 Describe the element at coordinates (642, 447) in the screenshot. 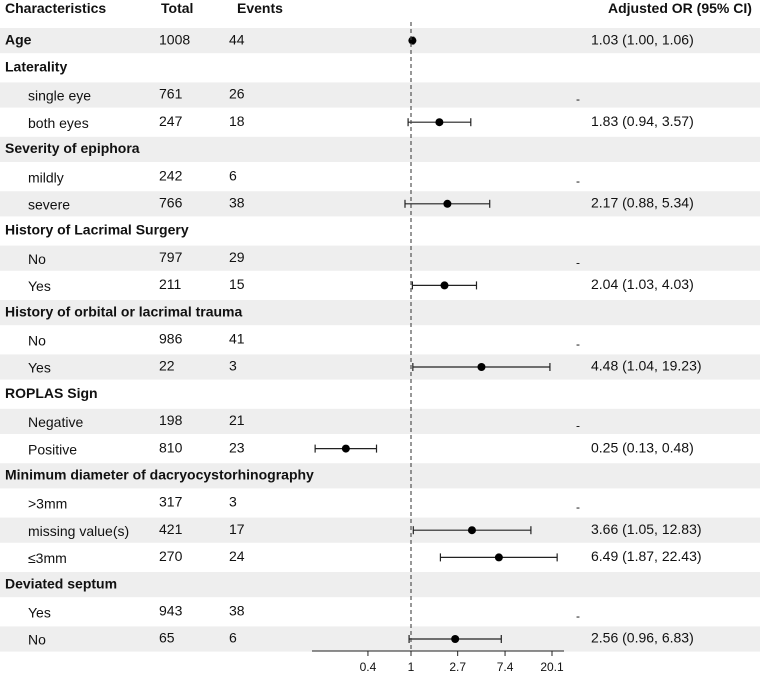

I see `ci-text: 0.25 (0.13, 0.48)` at that location.